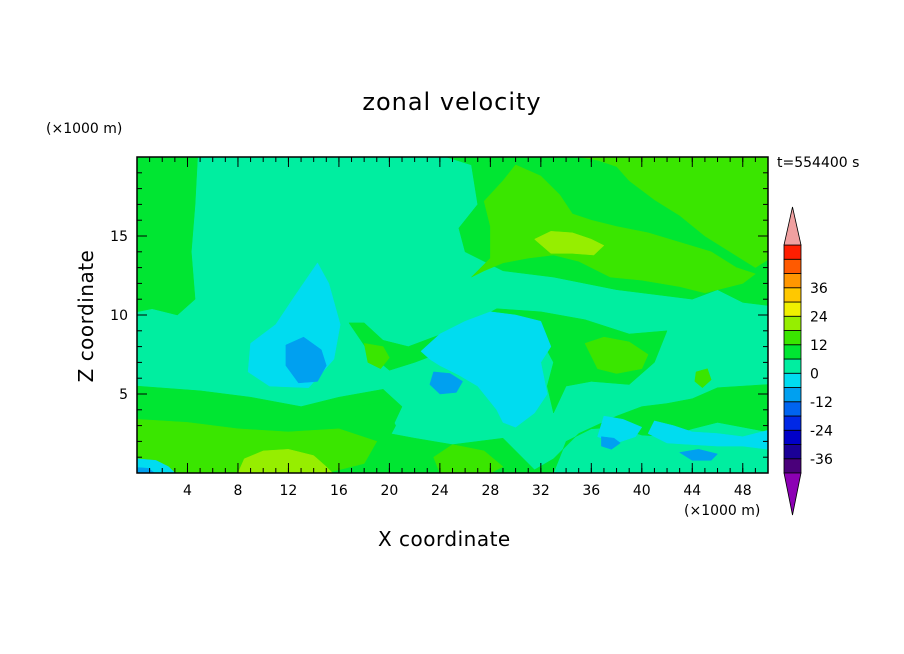 Image resolution: width=904 pixels, height=654 pixels. Describe the element at coordinates (591, 491) in the screenshot. I see `x-tick-label: 36` at that location.